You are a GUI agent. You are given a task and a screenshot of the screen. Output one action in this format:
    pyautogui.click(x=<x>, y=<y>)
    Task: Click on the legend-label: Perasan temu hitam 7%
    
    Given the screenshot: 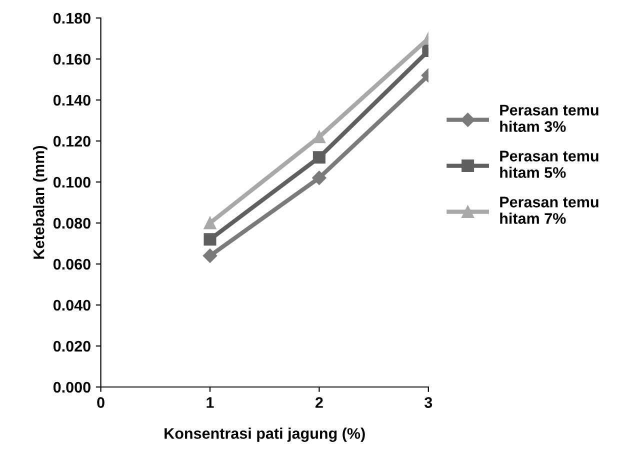 What is the action you would take?
    pyautogui.click(x=549, y=210)
    